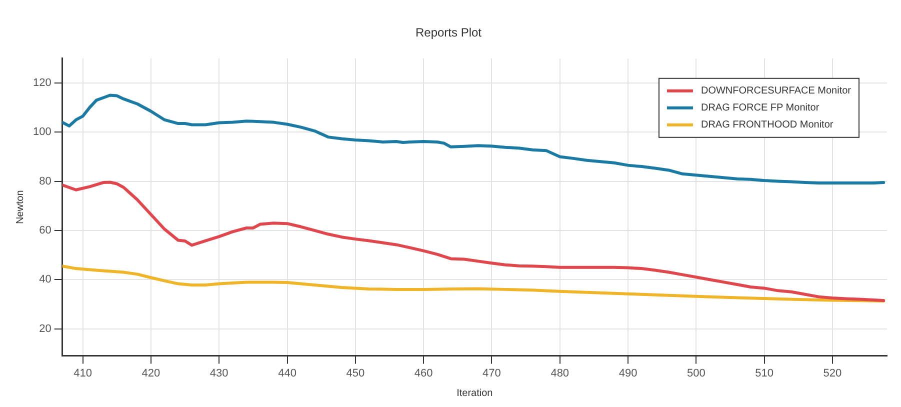 This screenshot has width=901, height=407. What do you see at coordinates (776, 91) in the screenshot?
I see `legend-label: DOWNFORCESURFACE Monitor` at bounding box center [776, 91].